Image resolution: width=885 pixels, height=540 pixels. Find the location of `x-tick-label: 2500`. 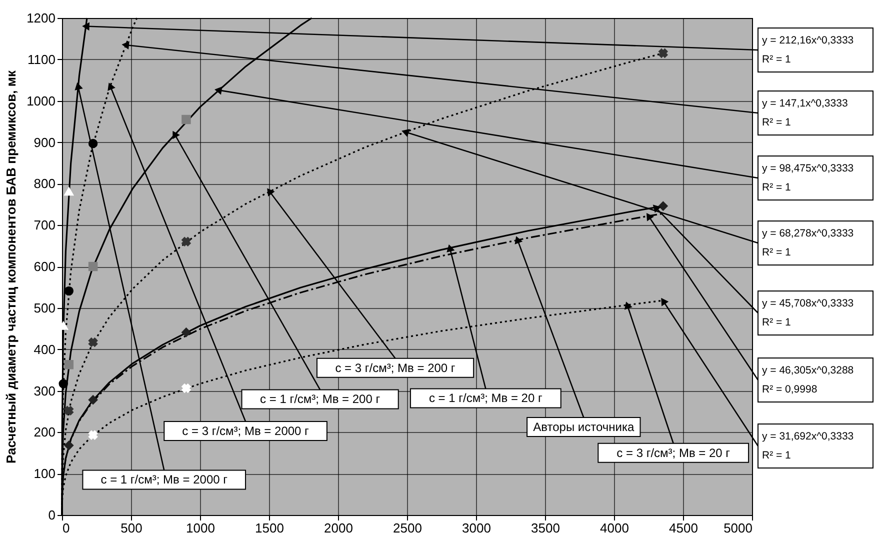

x-tick-label: 2500 is located at coordinates (407, 528).